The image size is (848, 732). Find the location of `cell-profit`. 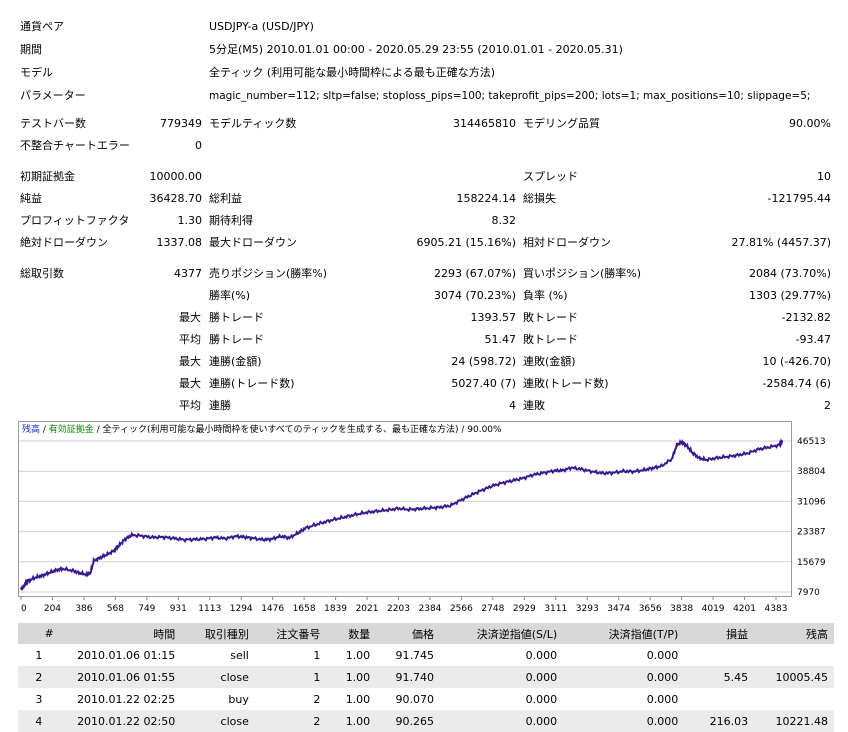

cell-profit is located at coordinates (719, 655).